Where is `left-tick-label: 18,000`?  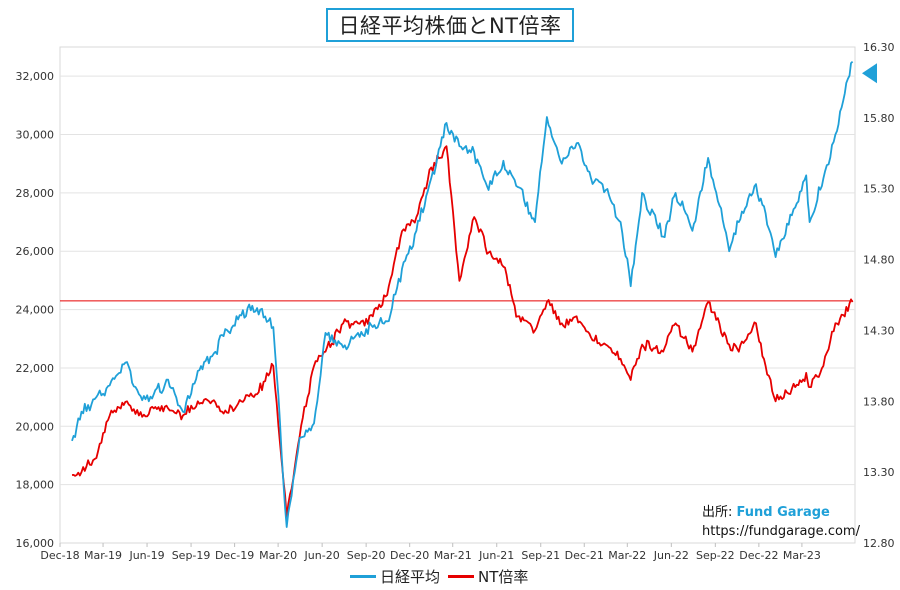
left-tick-label: 18,000 is located at coordinates (35, 485).